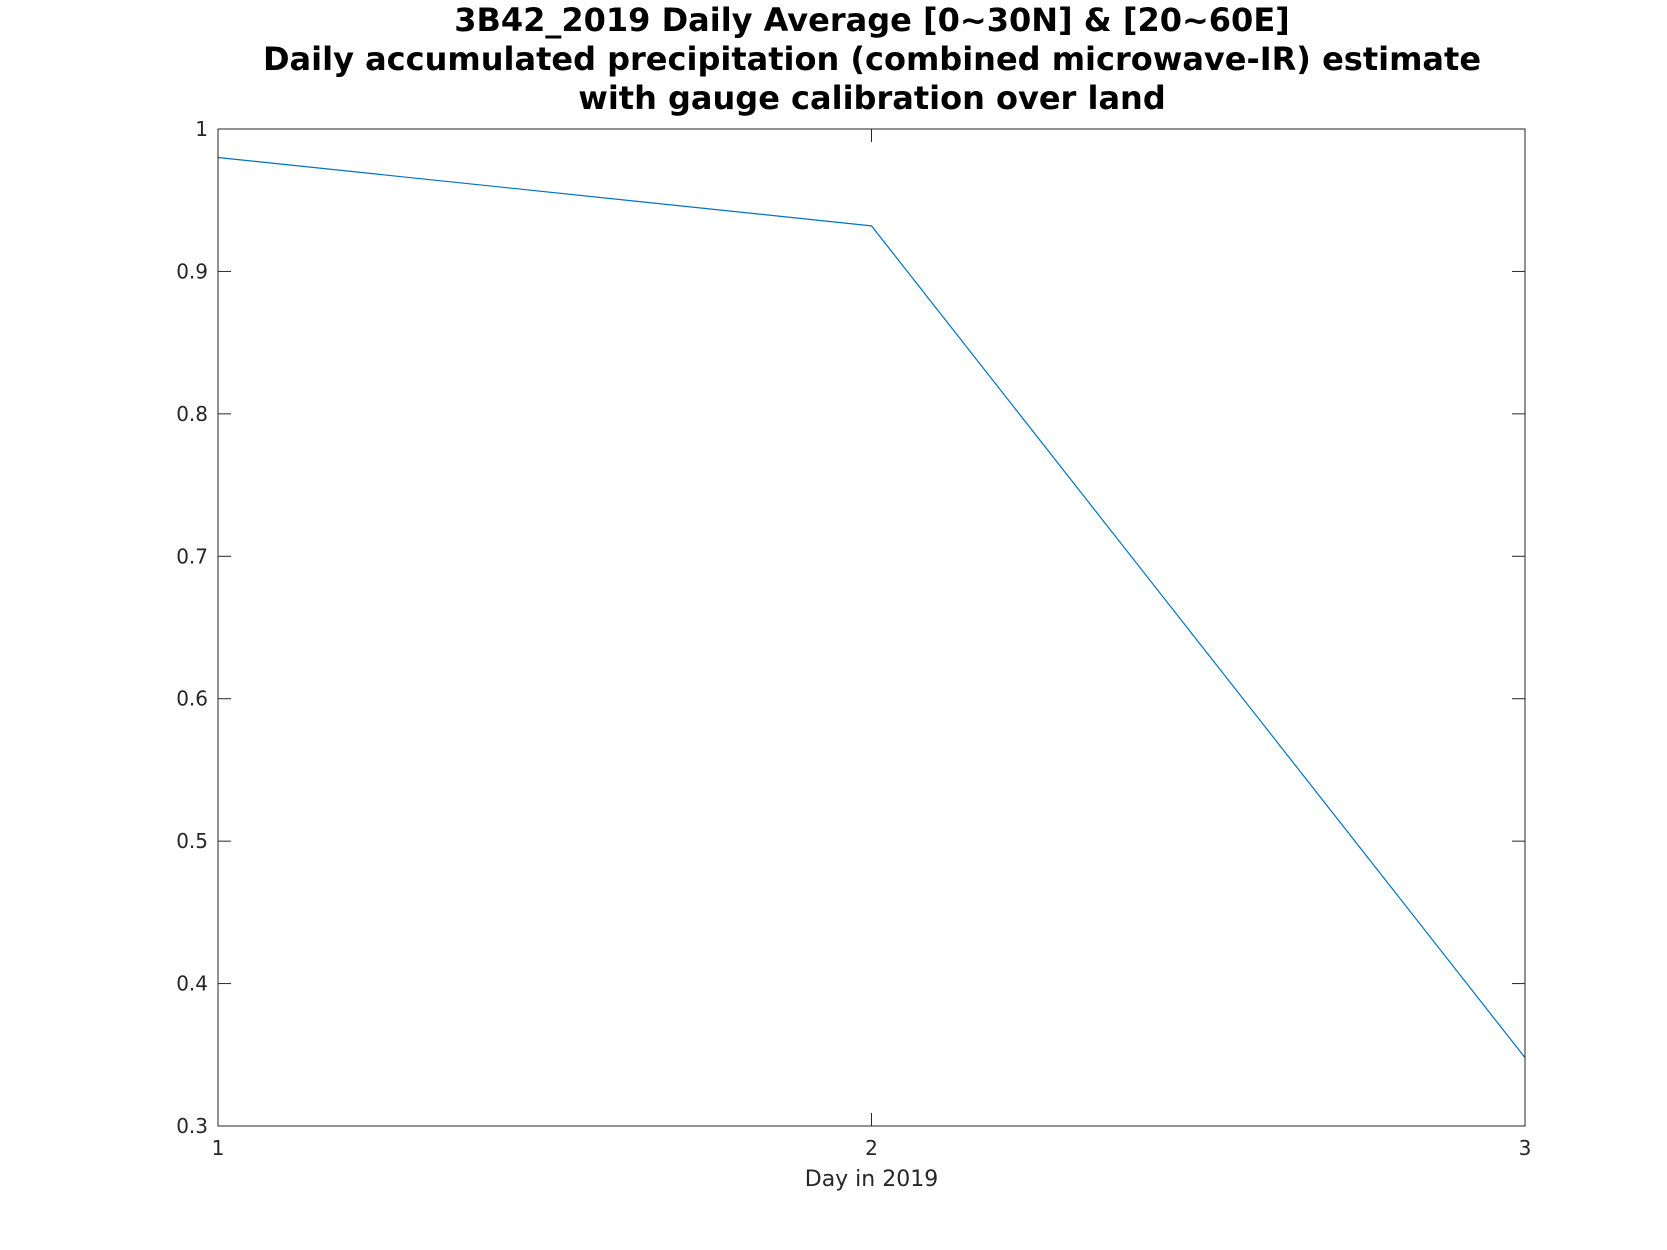 This screenshot has height=1250, width=1667. What do you see at coordinates (201, 129) in the screenshot?
I see `y-tick-label: 1` at bounding box center [201, 129].